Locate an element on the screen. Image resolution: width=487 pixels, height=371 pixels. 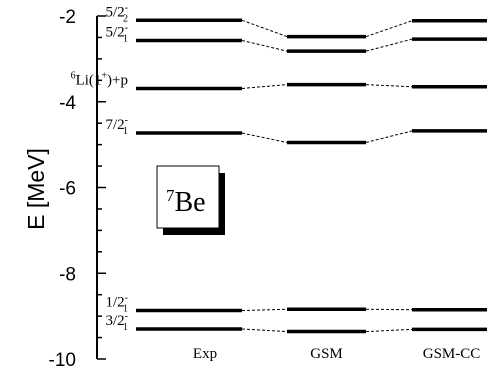
column-label: Exp is located at coordinates (205, 354).